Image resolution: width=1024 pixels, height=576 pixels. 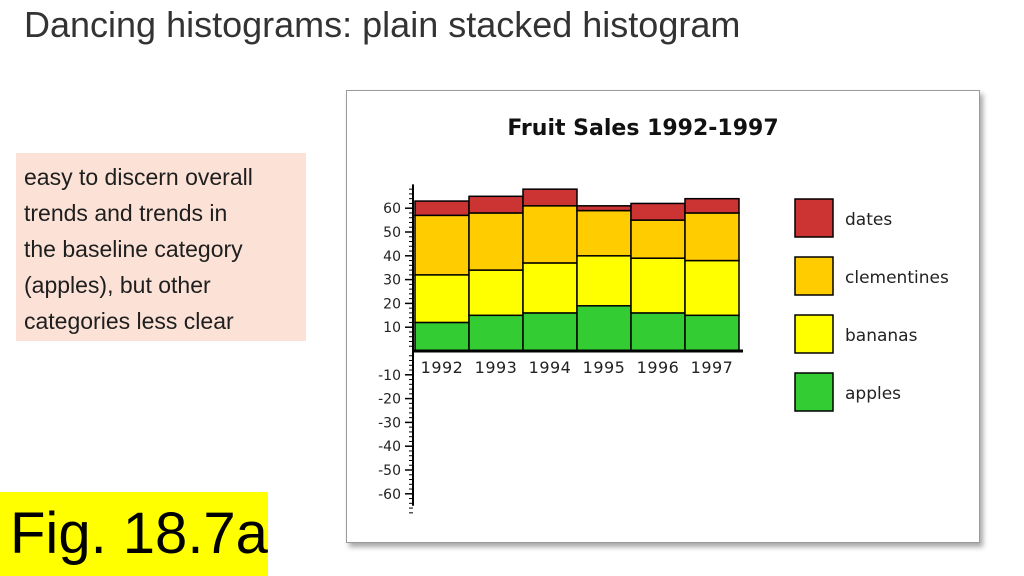 I want to click on note-line: easy to discern overall, so click(x=138, y=177).